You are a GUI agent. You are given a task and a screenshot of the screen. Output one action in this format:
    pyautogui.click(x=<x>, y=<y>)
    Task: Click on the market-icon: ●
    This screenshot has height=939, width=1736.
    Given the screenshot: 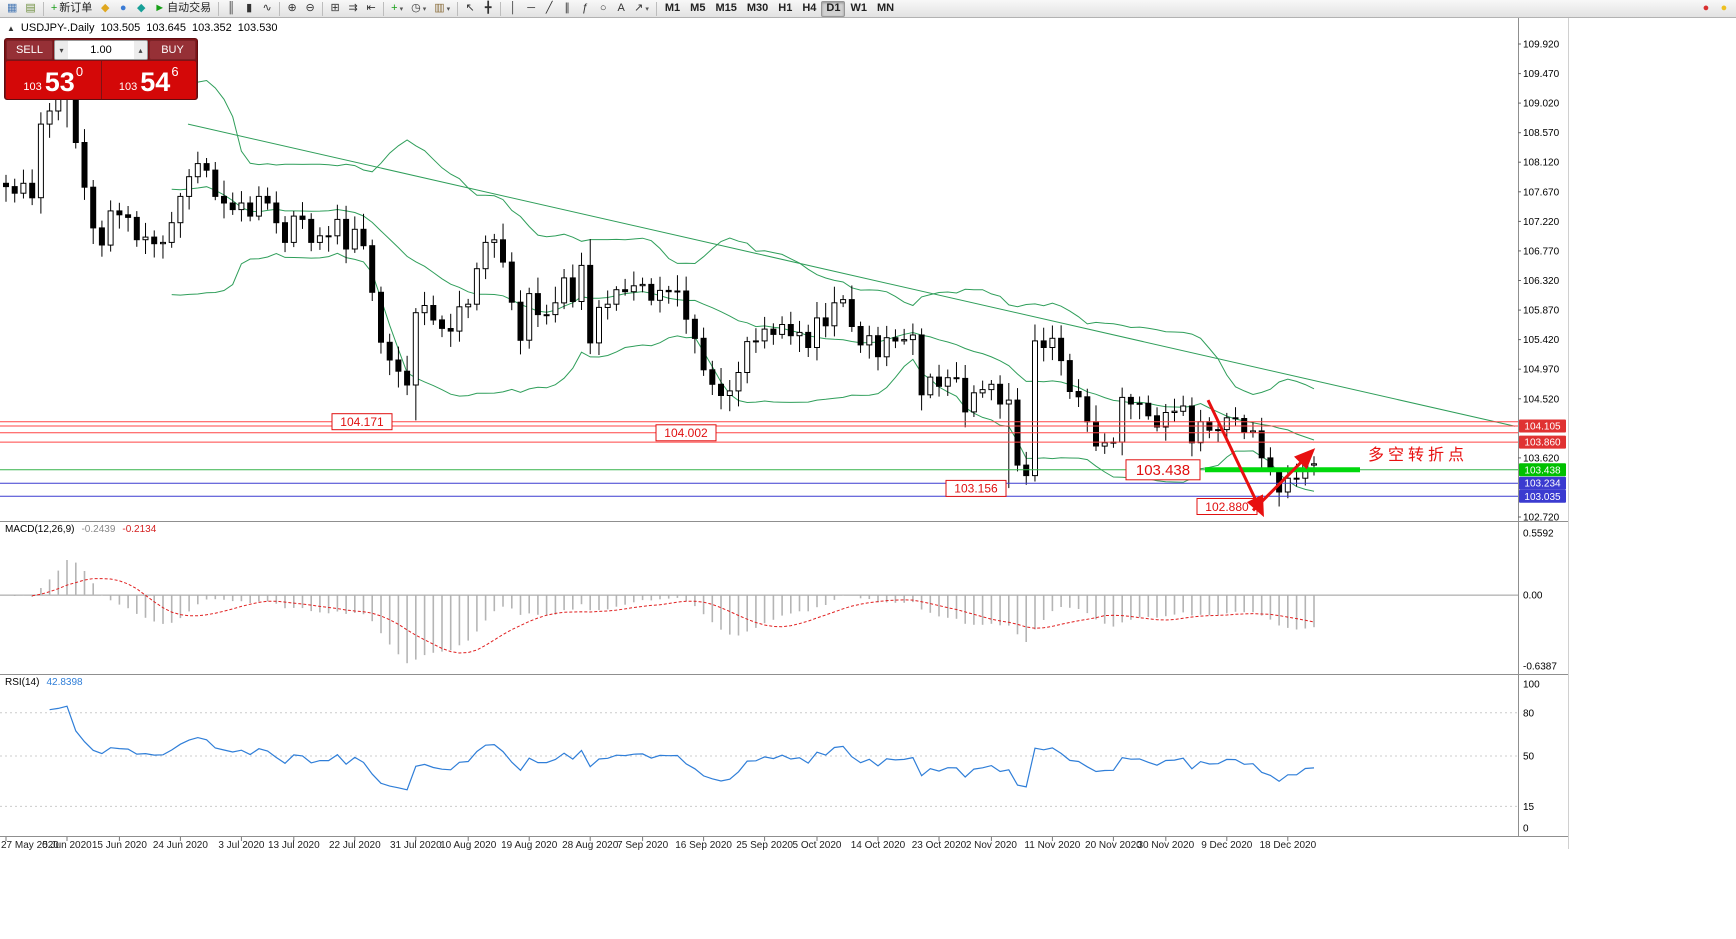 What is the action you would take?
    pyautogui.click(x=123, y=8)
    